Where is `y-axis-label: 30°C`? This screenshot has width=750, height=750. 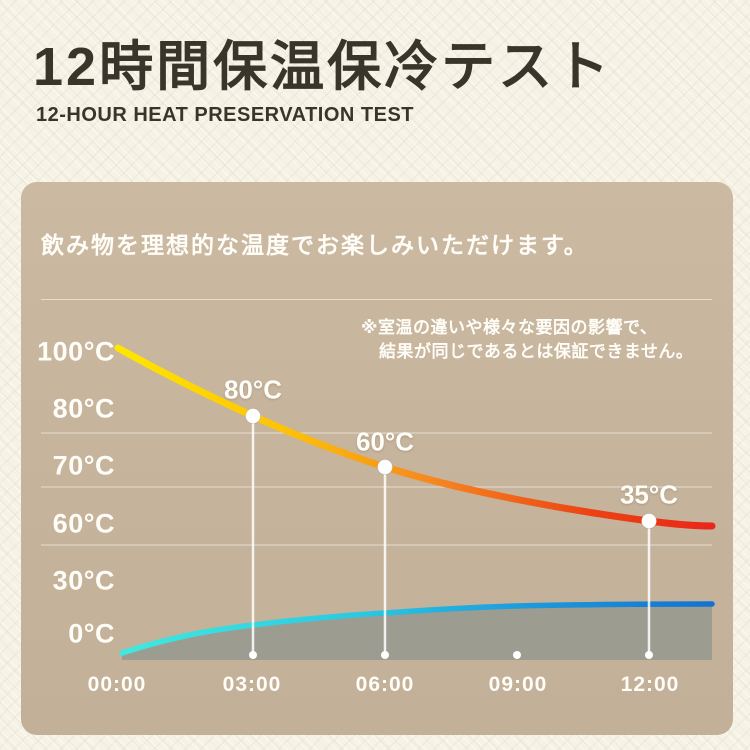 y-axis-label: 30°C is located at coordinates (83, 580).